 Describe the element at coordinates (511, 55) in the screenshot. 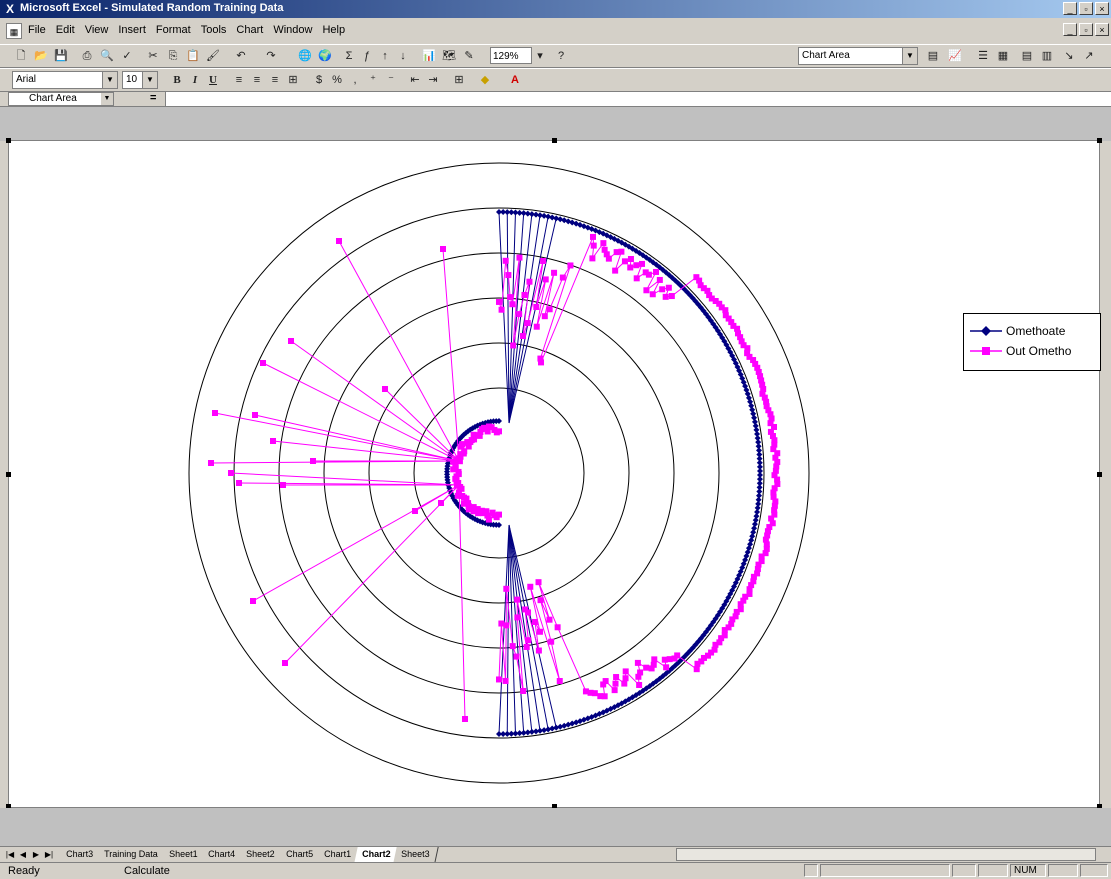

I see `zoom-box: 129%` at that location.